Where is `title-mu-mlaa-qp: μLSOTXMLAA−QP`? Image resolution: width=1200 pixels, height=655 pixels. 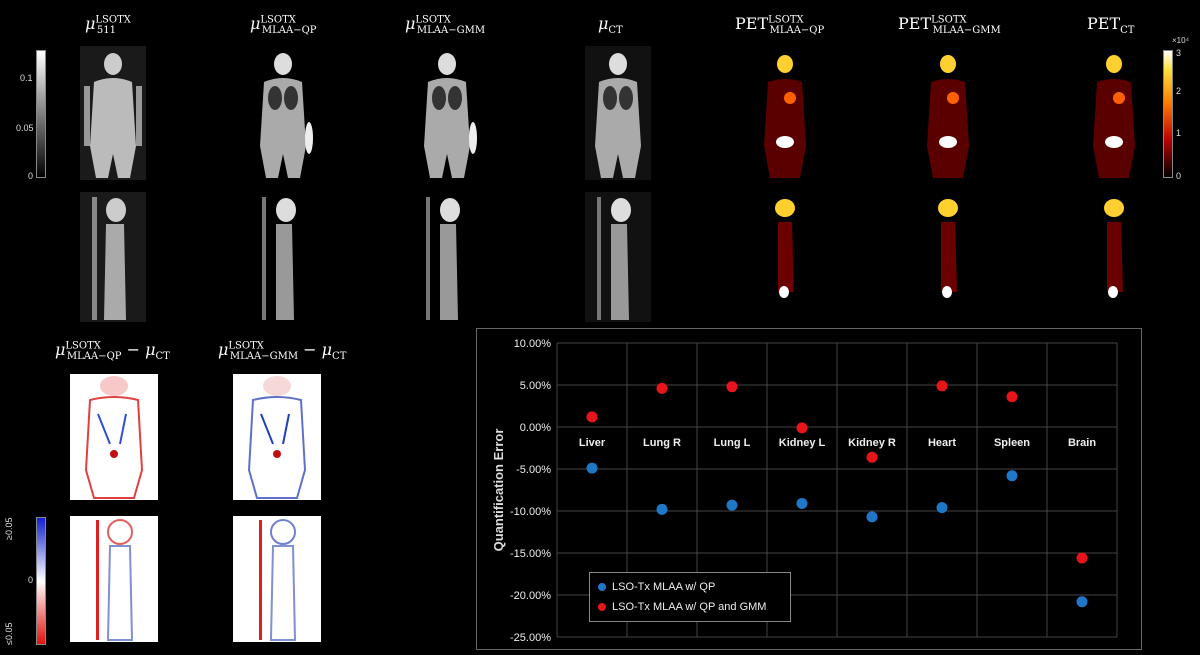 title-mu-mlaa-qp: μLSOTXMLAA−QP is located at coordinates (283, 25).